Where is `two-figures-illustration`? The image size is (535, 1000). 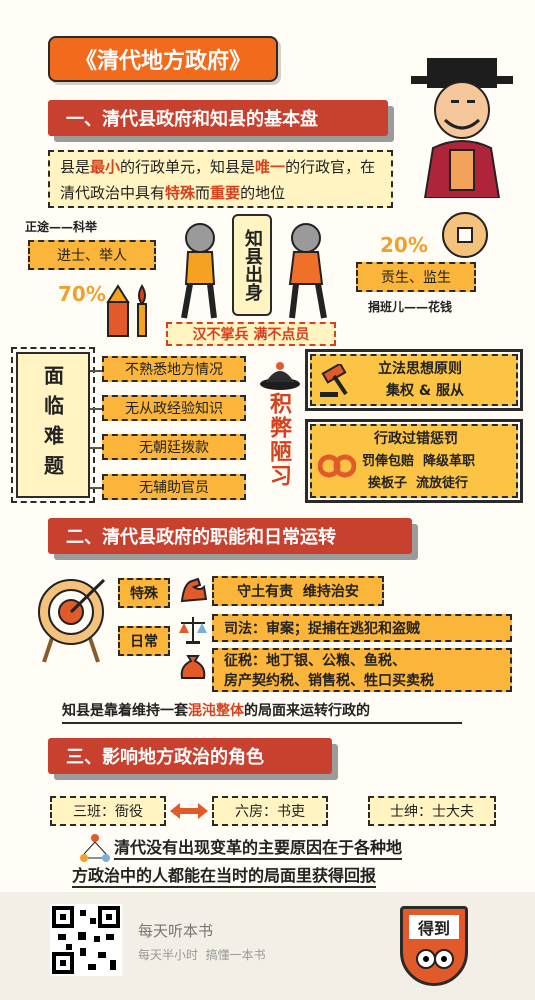 two-figures-illustration is located at coordinates (254, 271).